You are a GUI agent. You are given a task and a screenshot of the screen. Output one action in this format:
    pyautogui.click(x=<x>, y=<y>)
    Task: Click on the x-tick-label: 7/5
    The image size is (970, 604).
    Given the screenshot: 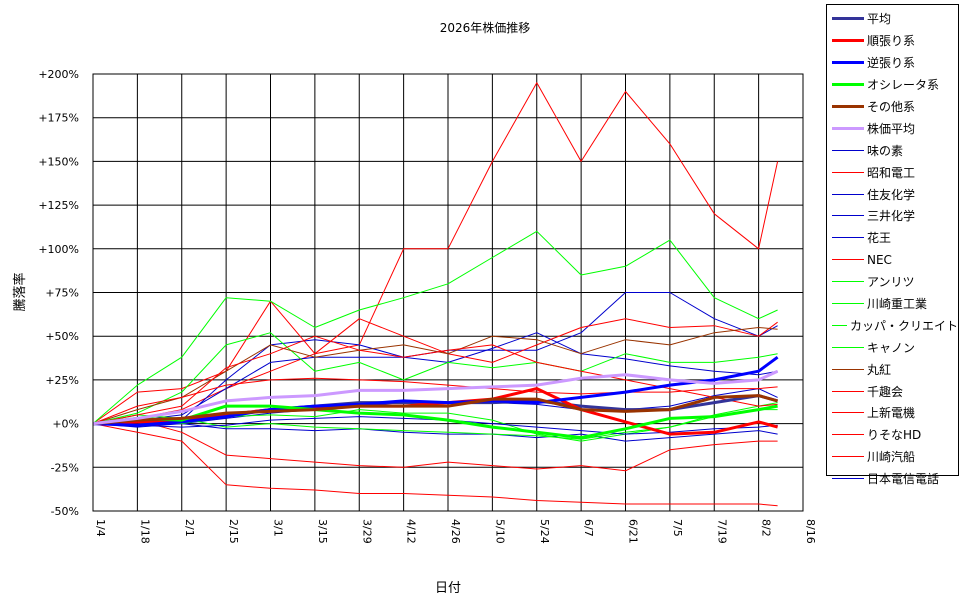 What is the action you would take?
    pyautogui.click(x=677, y=528)
    